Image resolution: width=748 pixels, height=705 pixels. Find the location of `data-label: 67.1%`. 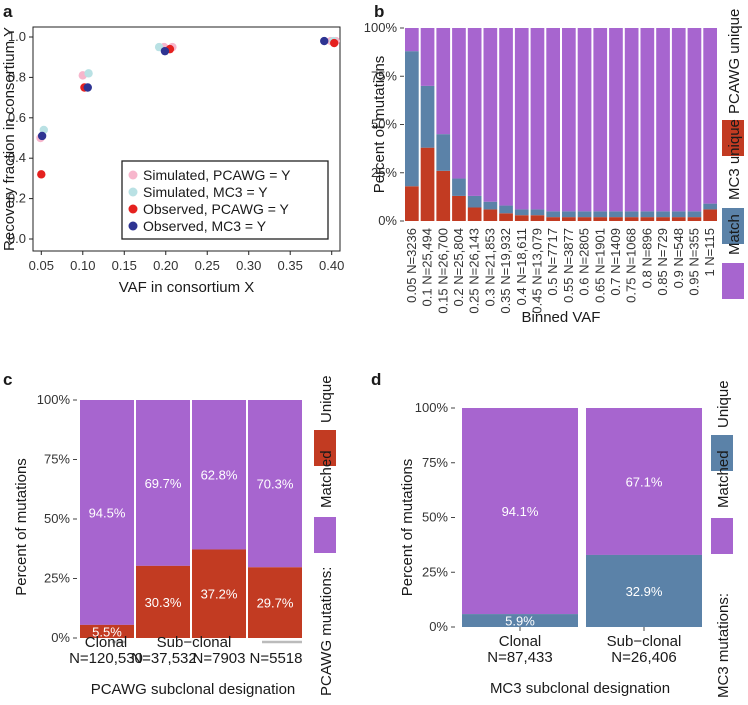

data-label: 67.1% is located at coordinates (644, 481).